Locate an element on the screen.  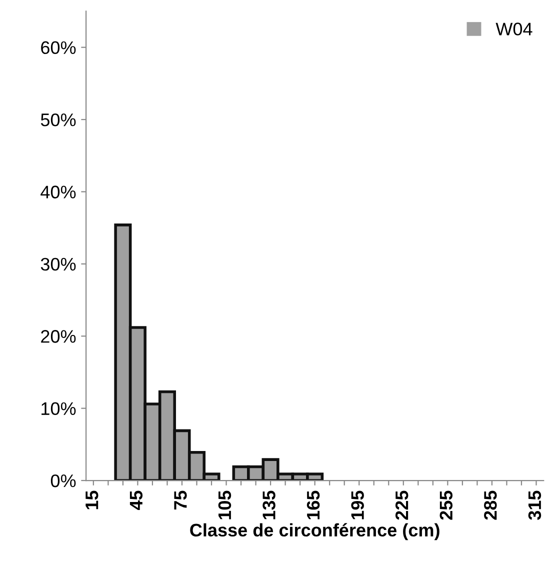
x-tick-label: 75 is located at coordinates (180, 500).